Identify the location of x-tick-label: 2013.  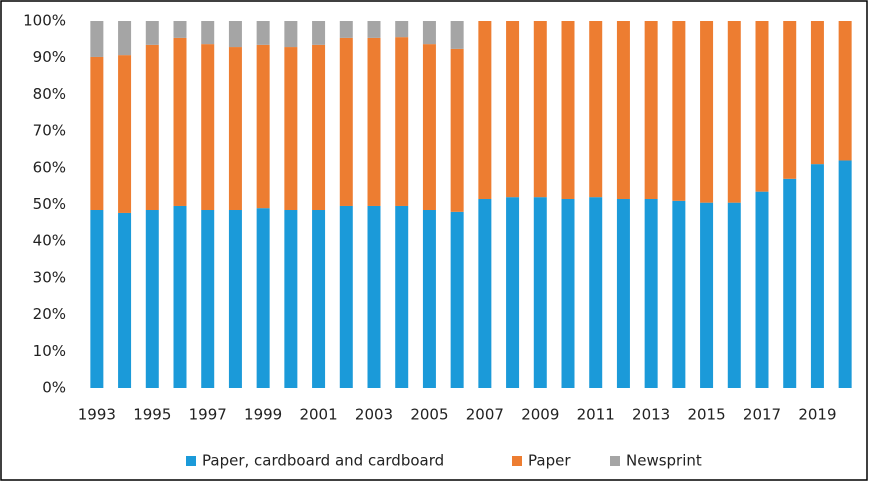
(651, 415).